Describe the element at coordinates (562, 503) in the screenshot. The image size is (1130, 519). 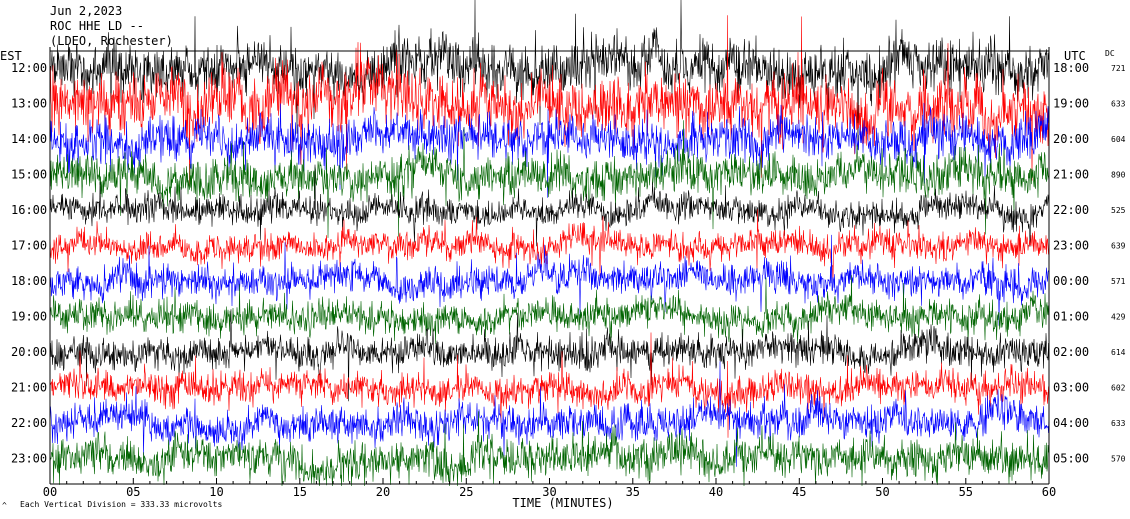
I see `x-axis-label: TIME (MINUTES)` at that location.